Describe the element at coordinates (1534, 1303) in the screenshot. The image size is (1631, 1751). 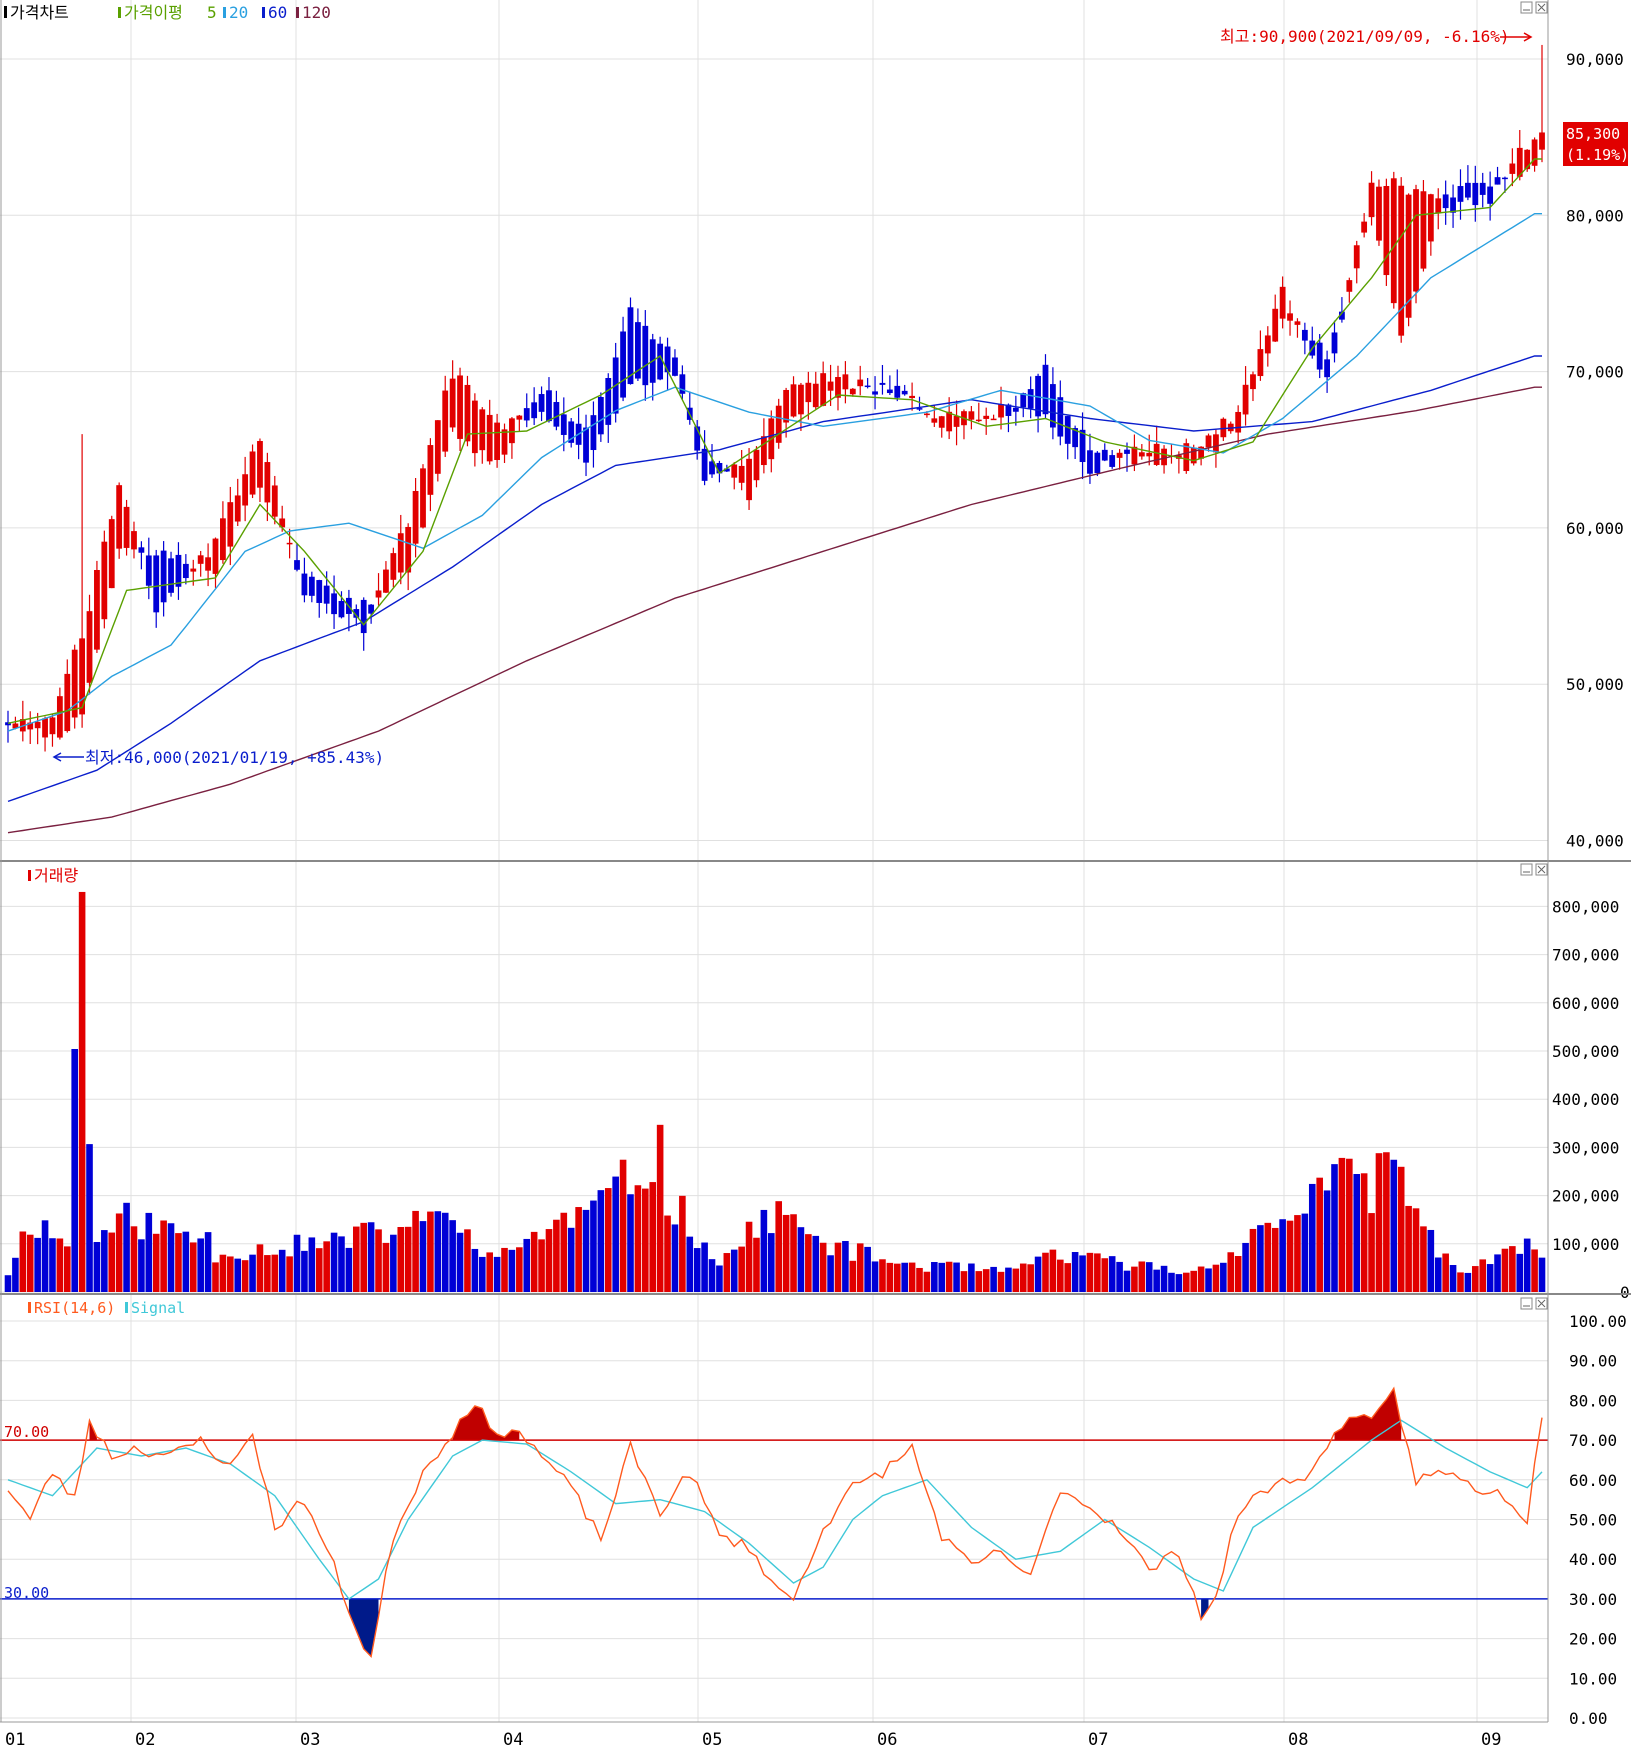
I see `rsi-window-controls` at that location.